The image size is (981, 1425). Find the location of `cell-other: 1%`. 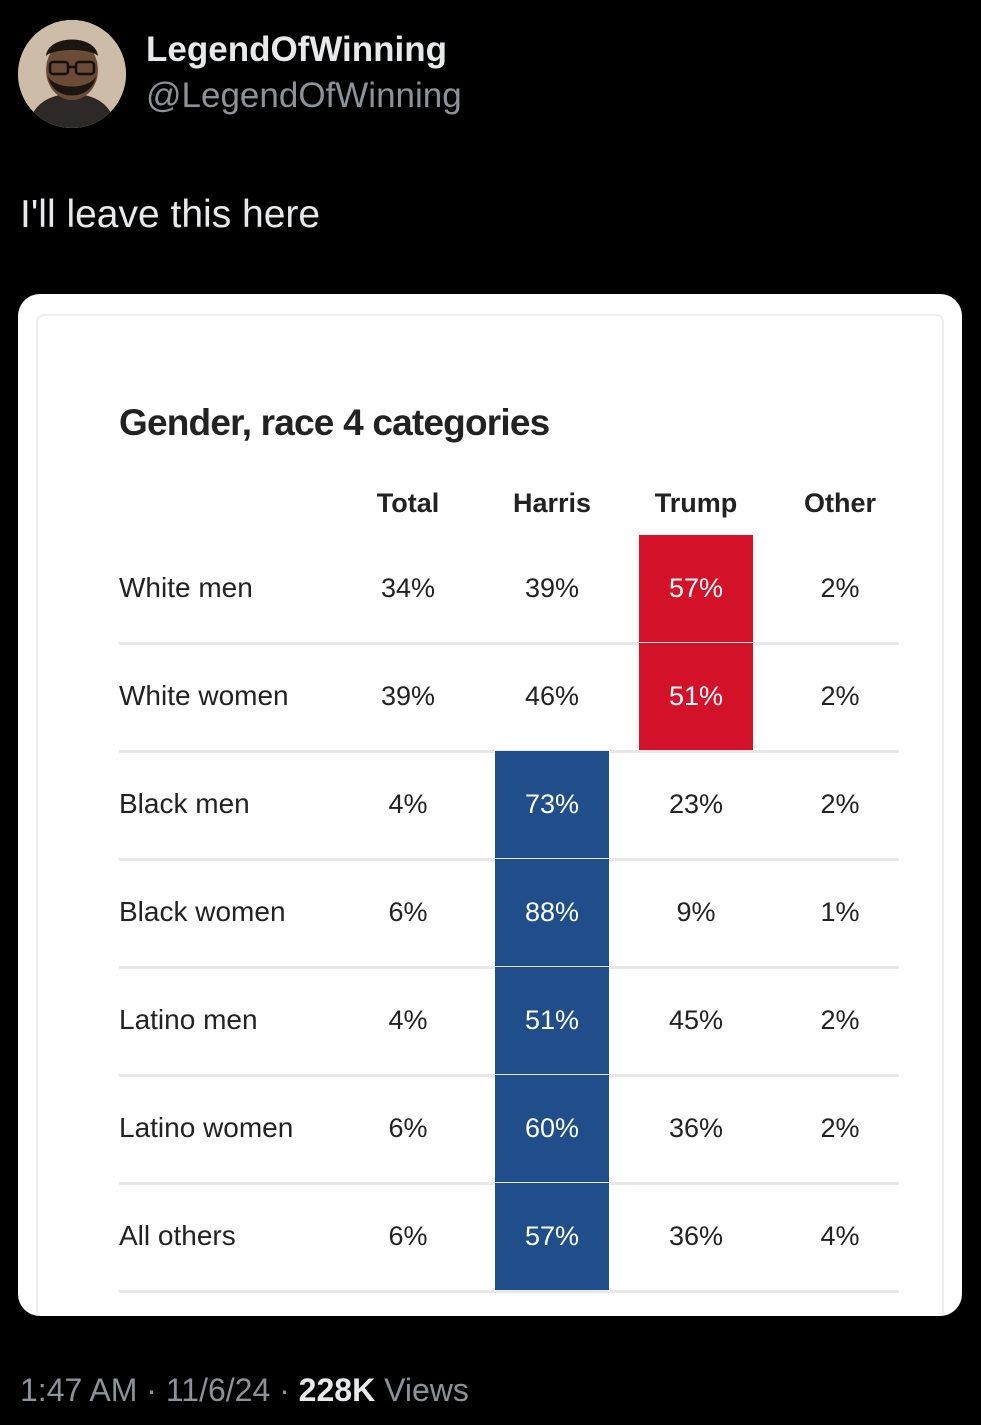

cell-other: 1% is located at coordinates (840, 912).